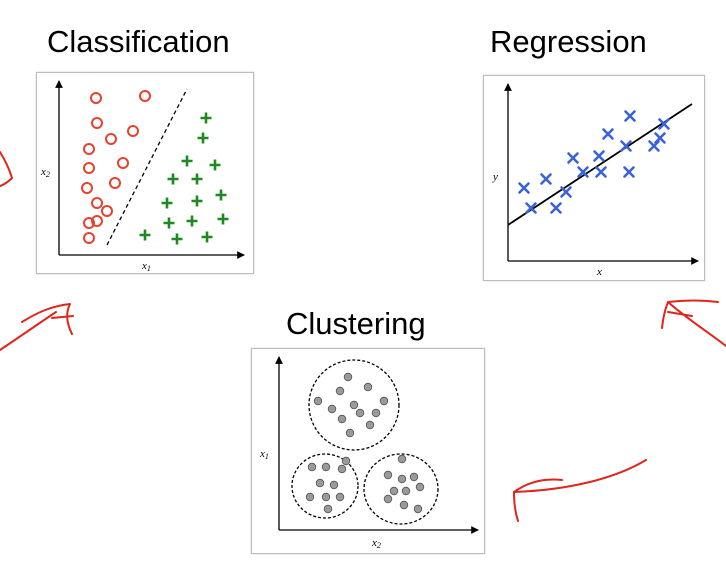  I want to click on regression-x-label: x, so click(599, 272).